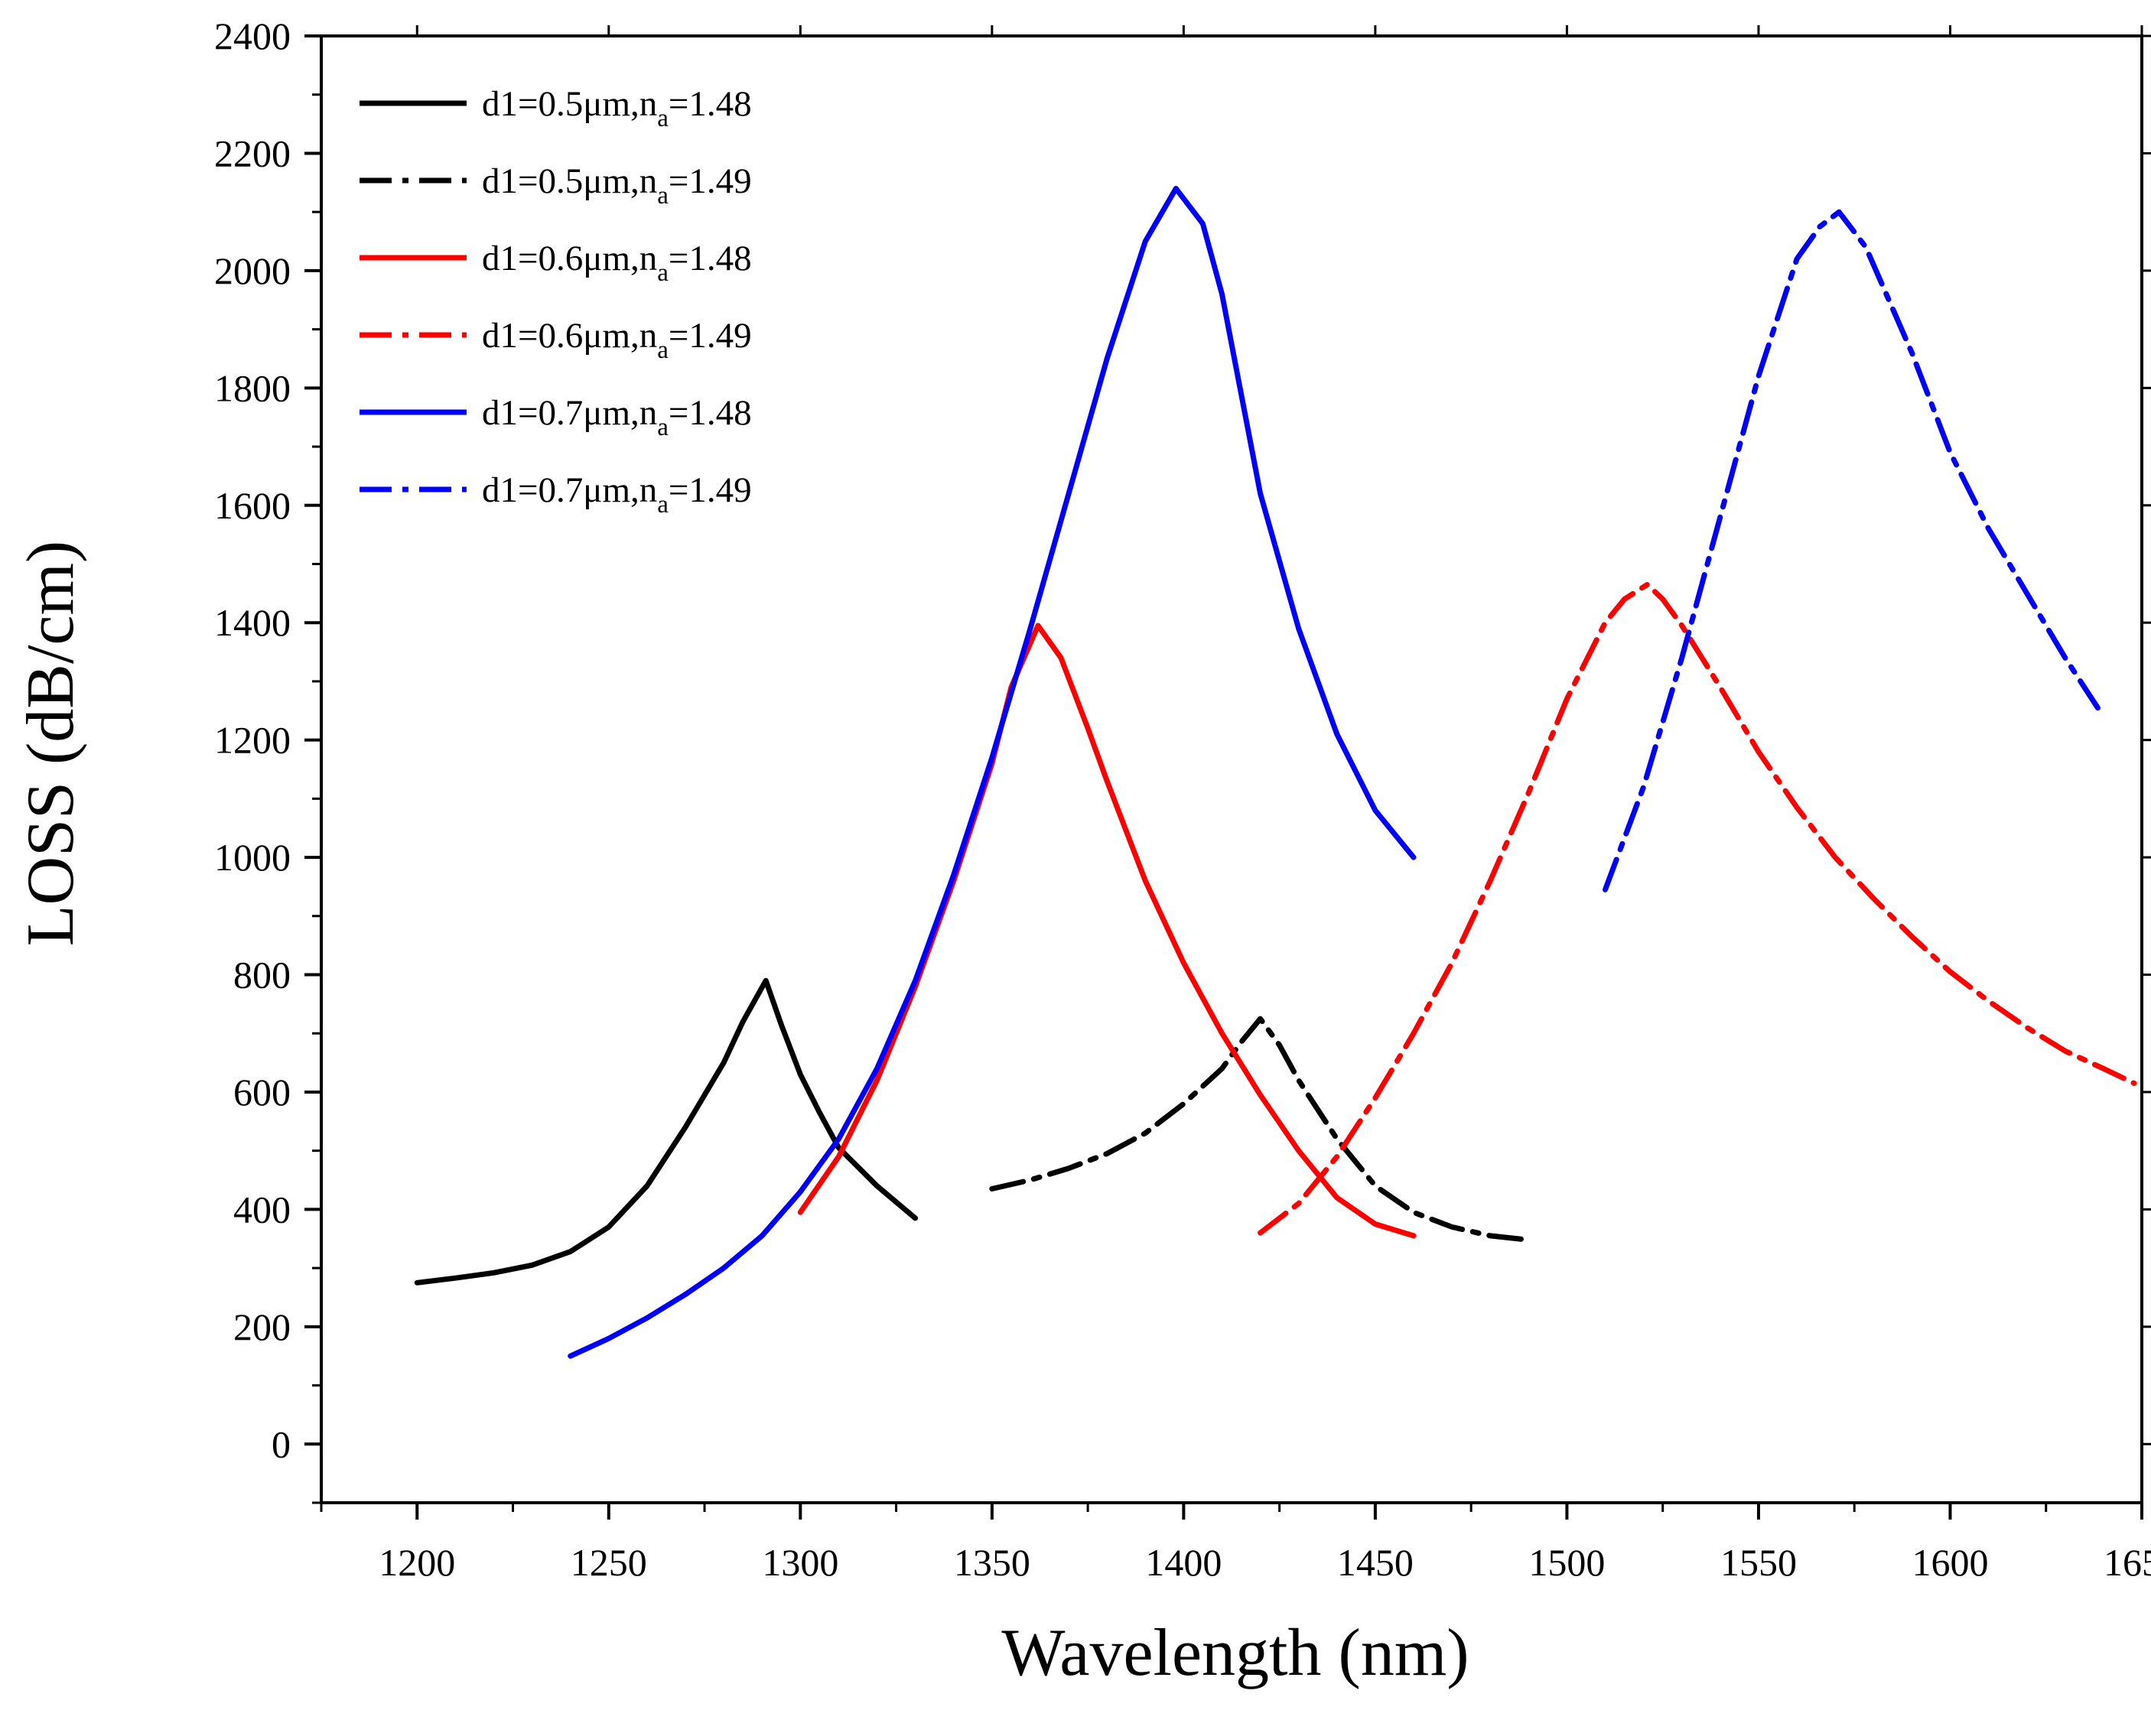 The height and width of the screenshot is (1736, 2151). Describe the element at coordinates (51, 743) in the screenshot. I see `y-axis-title: LOSS (dB/cm)` at that location.